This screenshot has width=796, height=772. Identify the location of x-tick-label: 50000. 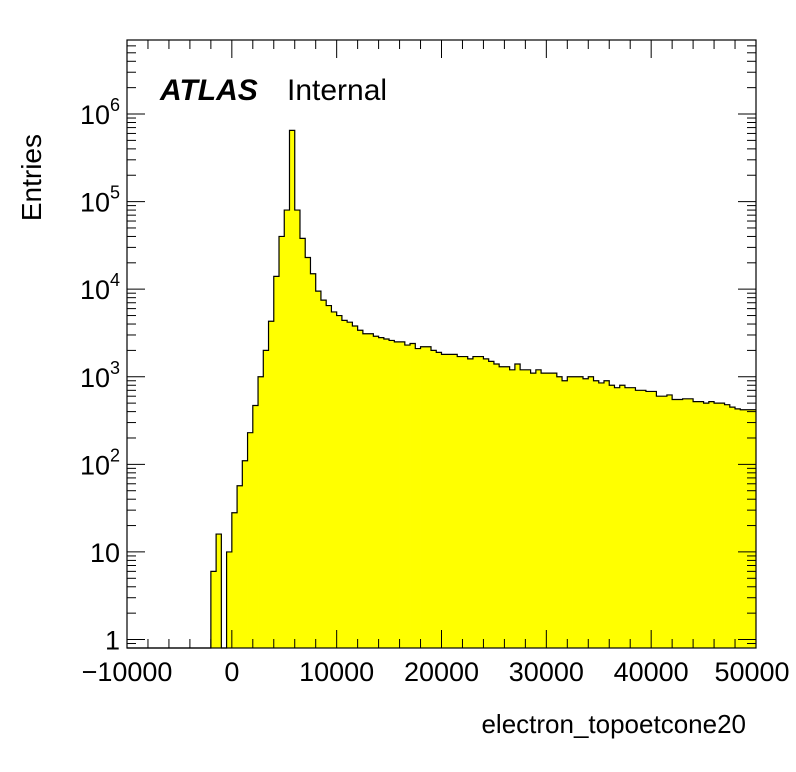
(751, 672).